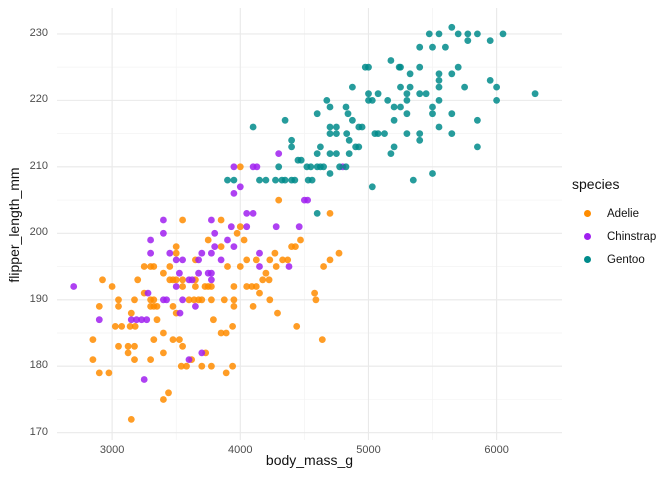  Describe the element at coordinates (14, 225) in the screenshot. I see `y-axis-title: flipper_length_mm` at that location.